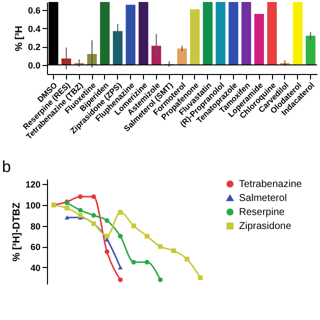  What do you see at coordinates (35, 226) in the screenshot?
I see `y-tick-label: 80` at bounding box center [35, 226].